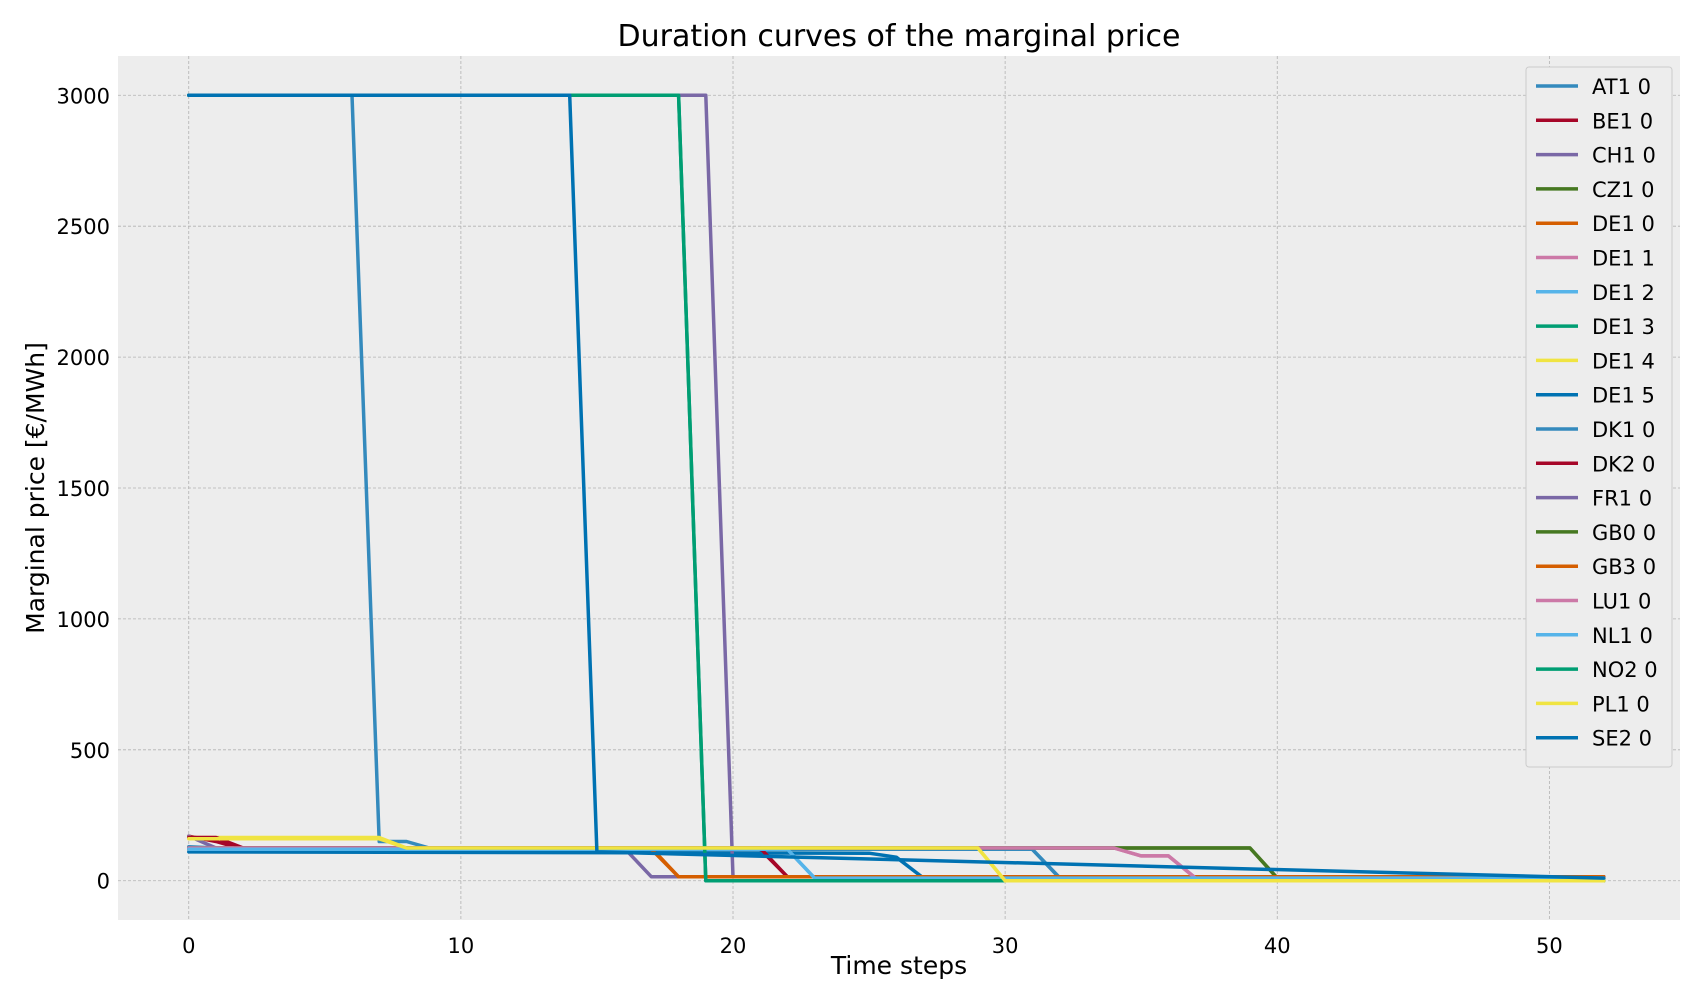  I want to click on legend-label: DE1 3, so click(1623, 327).